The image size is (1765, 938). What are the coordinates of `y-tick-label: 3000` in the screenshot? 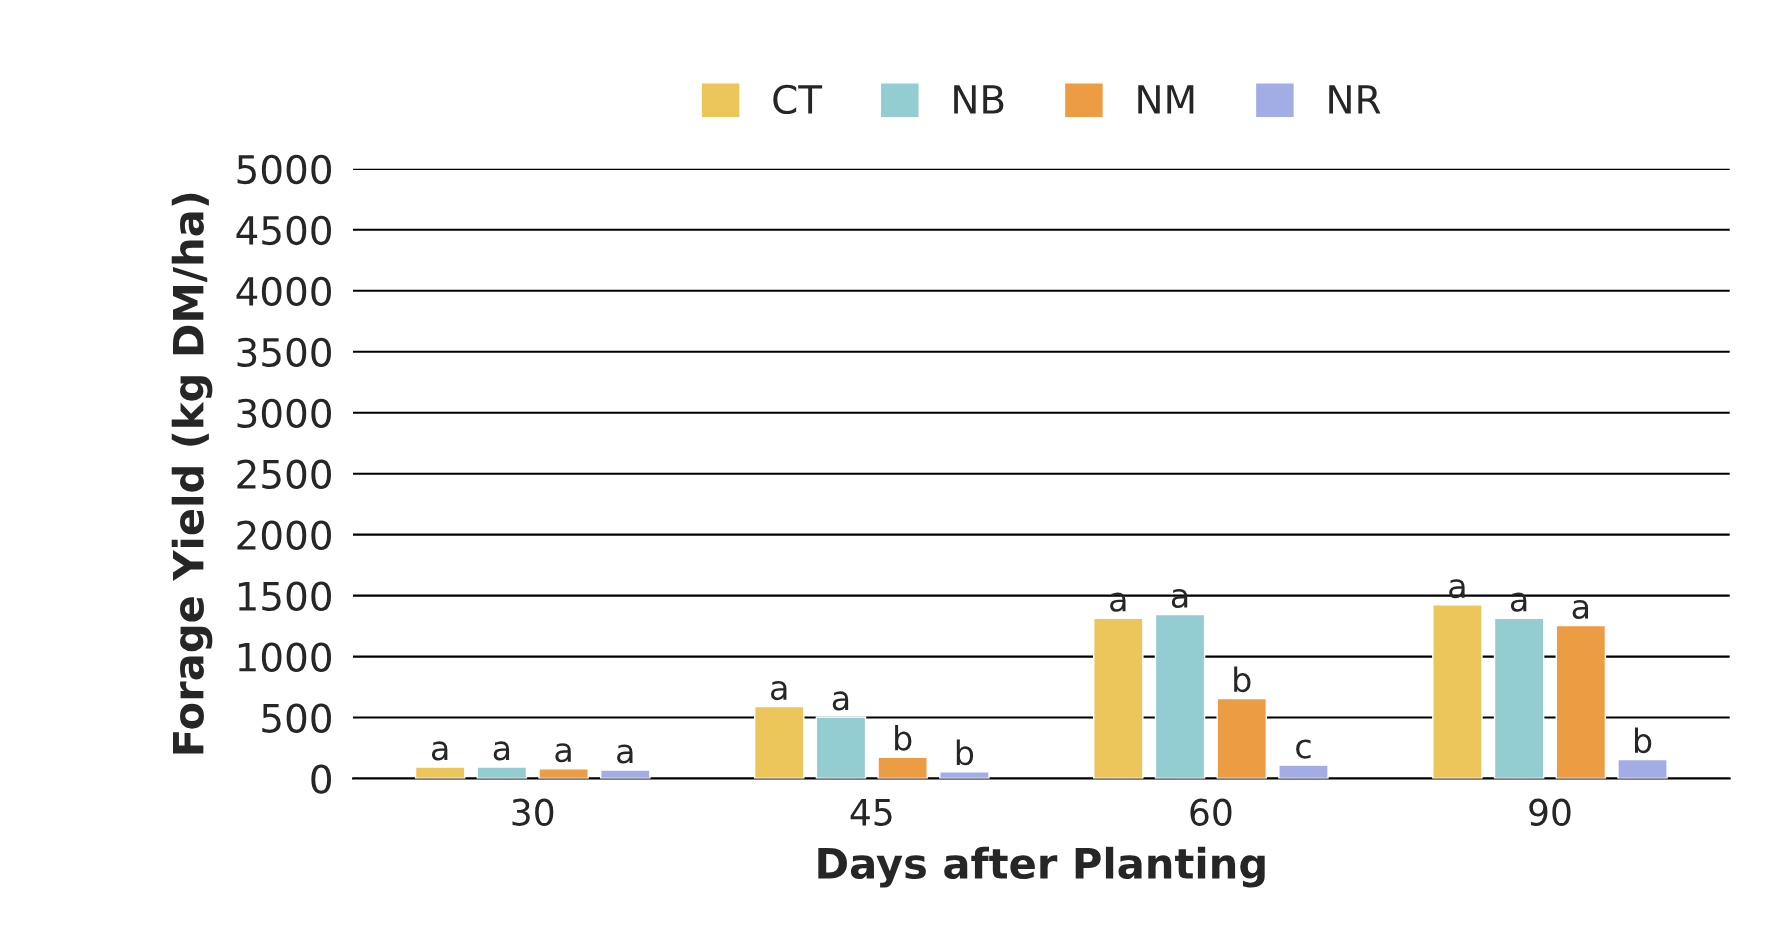 It's located at (284, 413).